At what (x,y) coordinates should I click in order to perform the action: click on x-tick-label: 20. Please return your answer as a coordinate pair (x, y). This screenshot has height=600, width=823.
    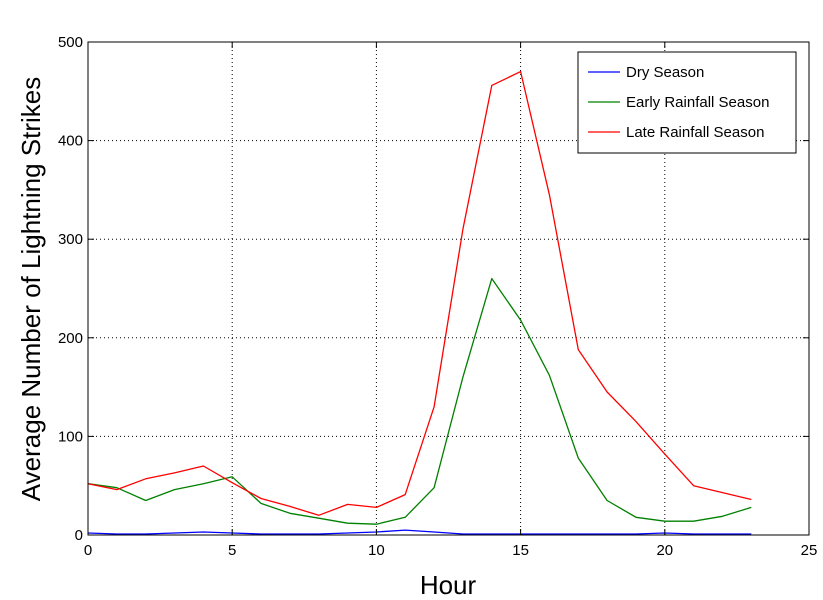
    Looking at the image, I should click on (664, 550).